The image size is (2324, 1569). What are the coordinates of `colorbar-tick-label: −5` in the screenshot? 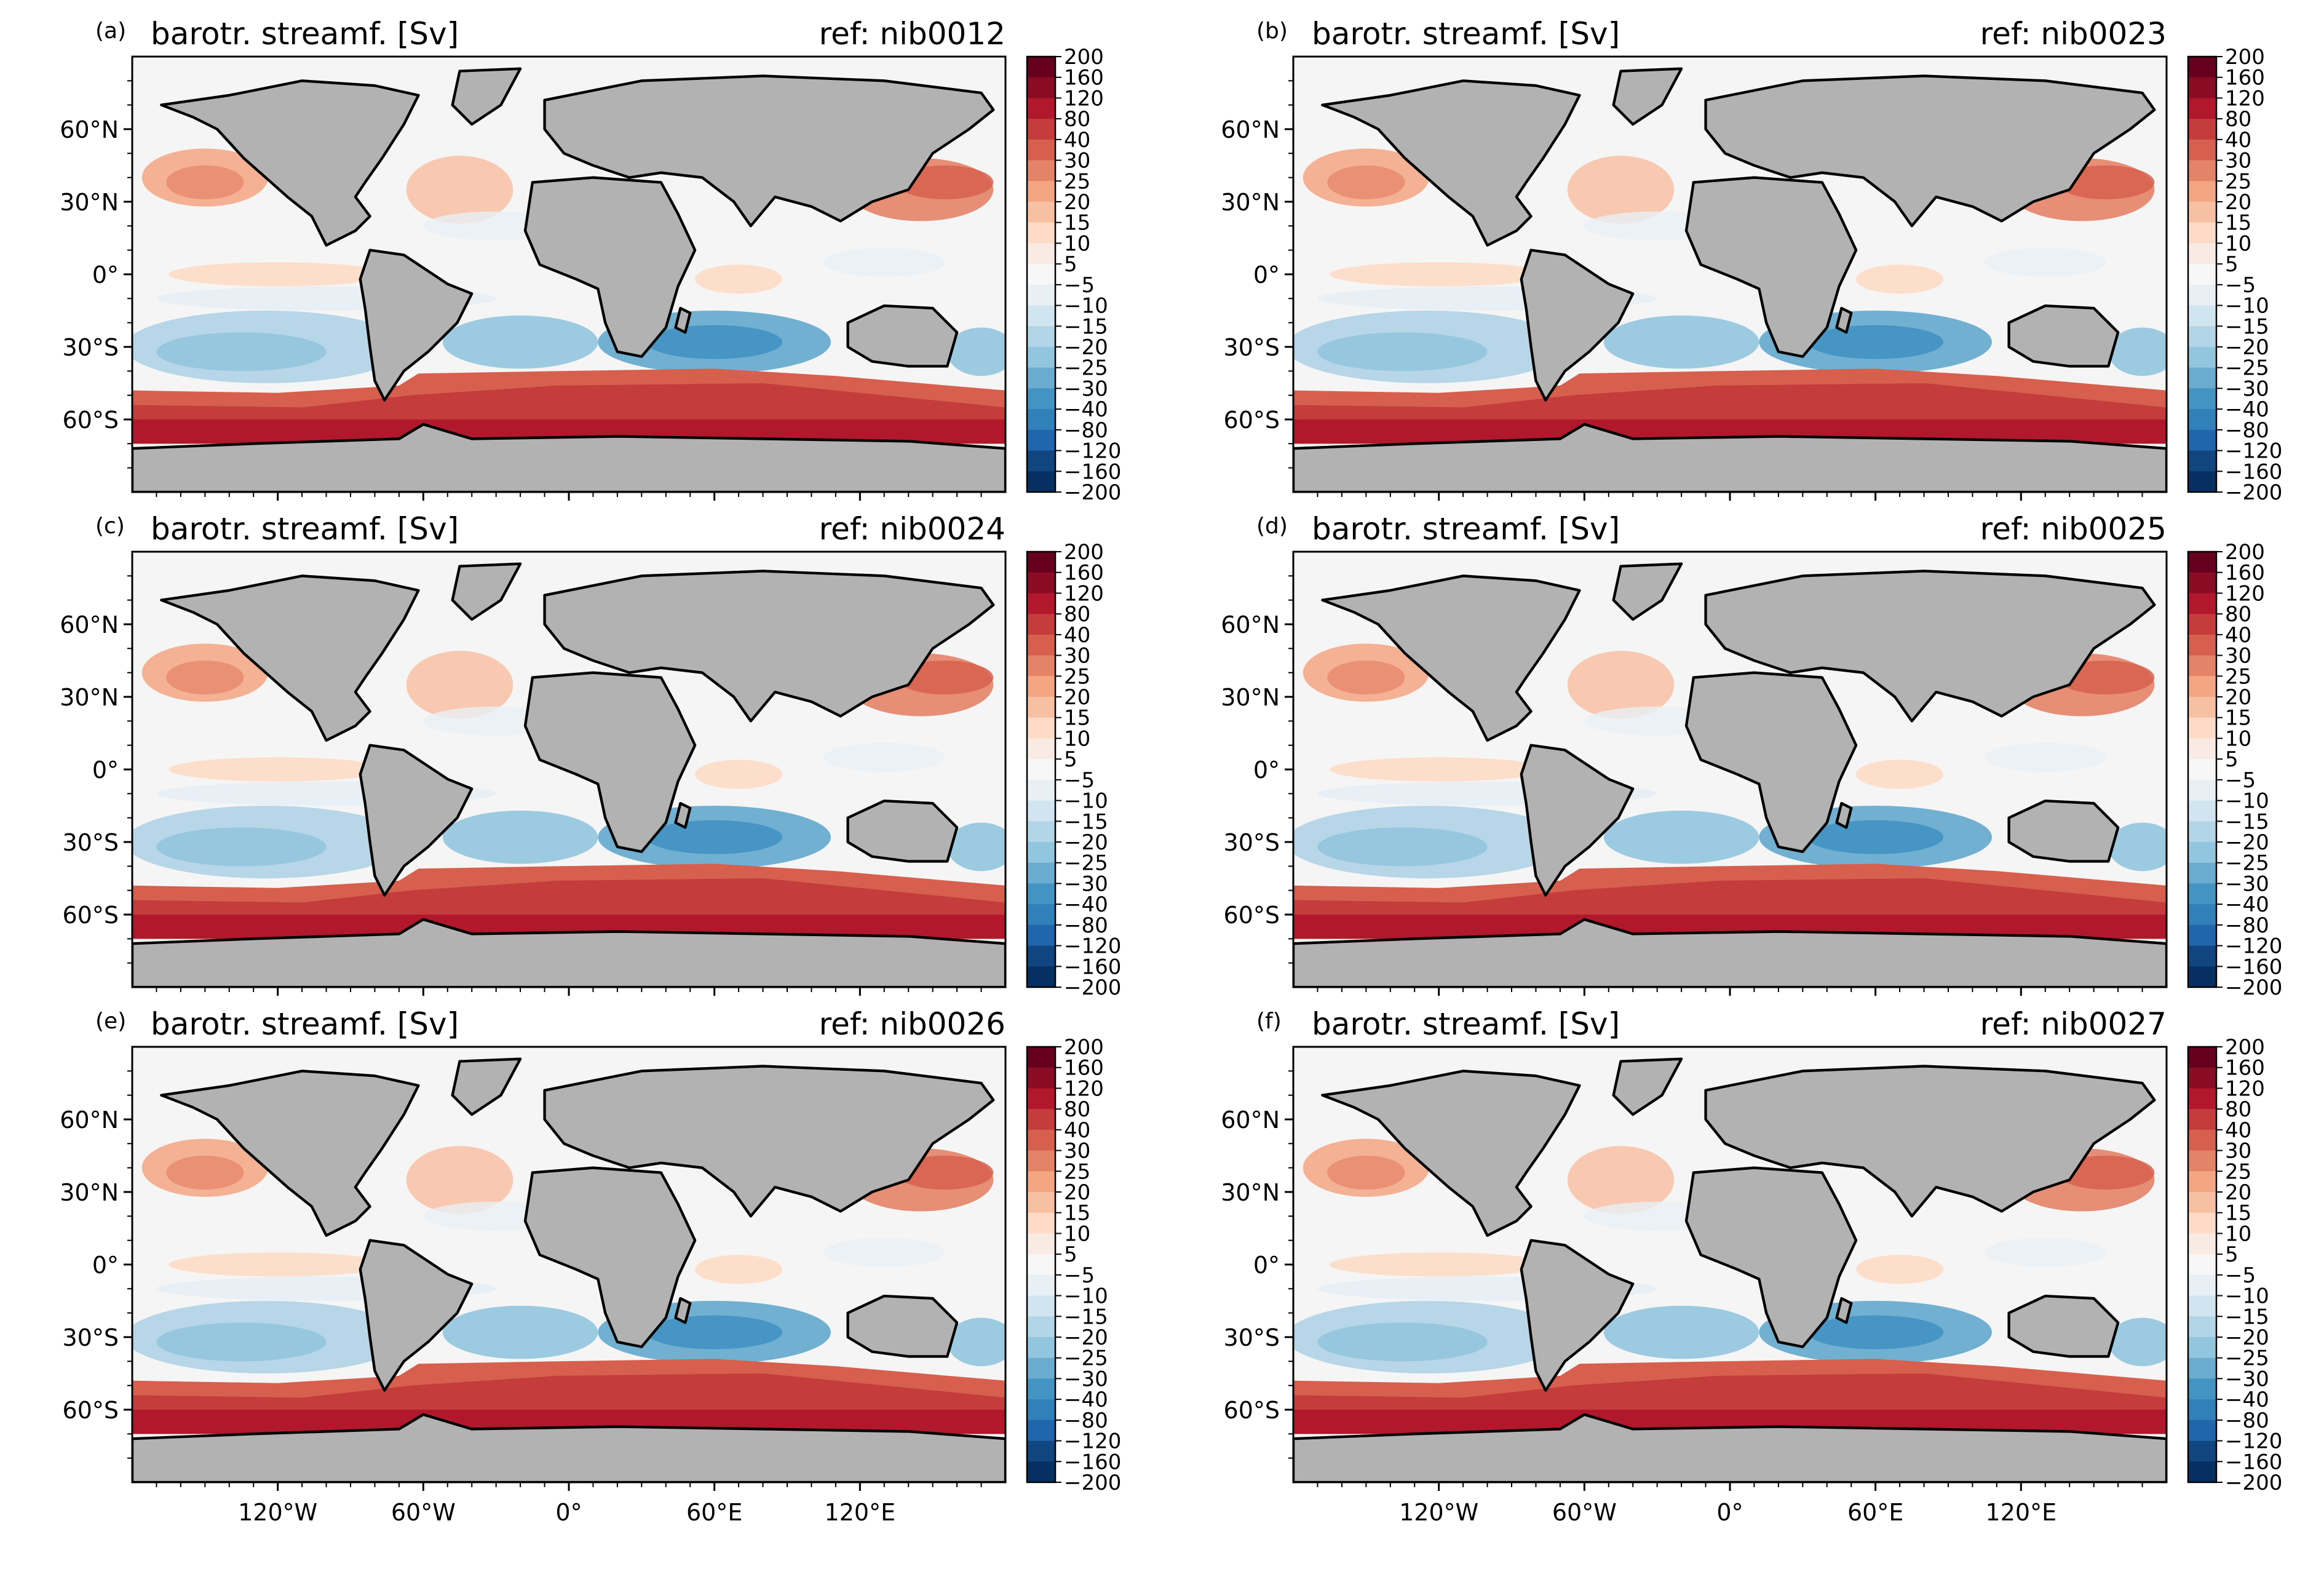 It's located at (1079, 780).